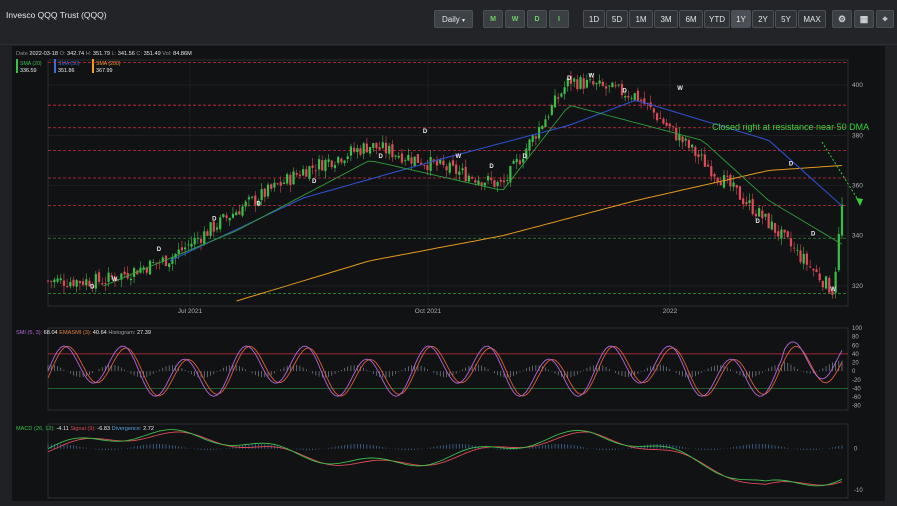 This screenshot has width=897, height=506. What do you see at coordinates (515, 19) in the screenshot?
I see `chart-type-weekly-button: W` at bounding box center [515, 19].